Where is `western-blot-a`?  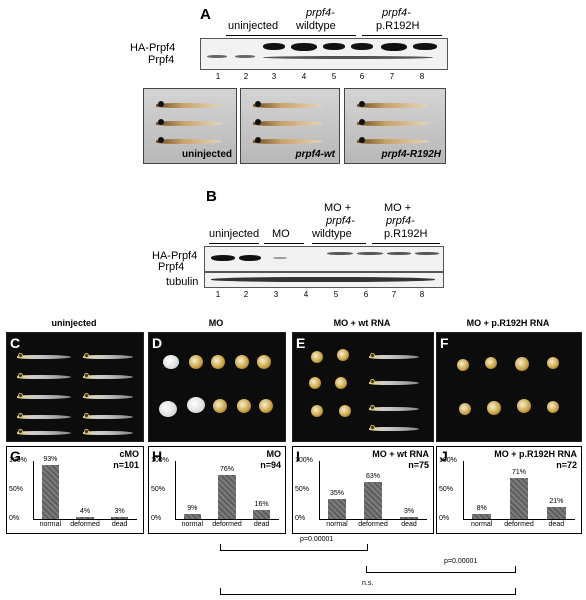
western-blot-a is located at coordinates (324, 54).